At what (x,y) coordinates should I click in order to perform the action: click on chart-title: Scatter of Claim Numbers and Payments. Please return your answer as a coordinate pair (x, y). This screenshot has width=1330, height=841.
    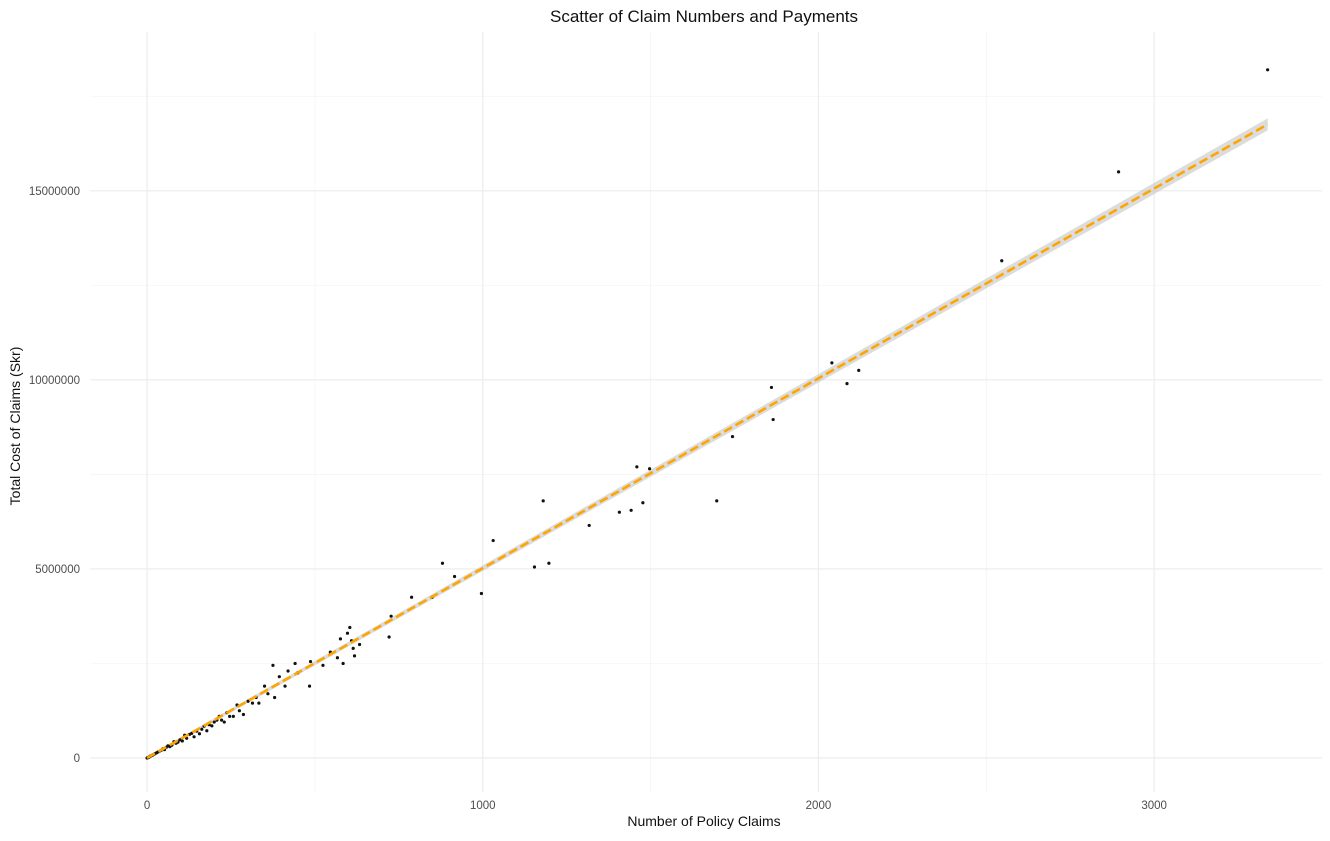
    Looking at the image, I should click on (704, 16).